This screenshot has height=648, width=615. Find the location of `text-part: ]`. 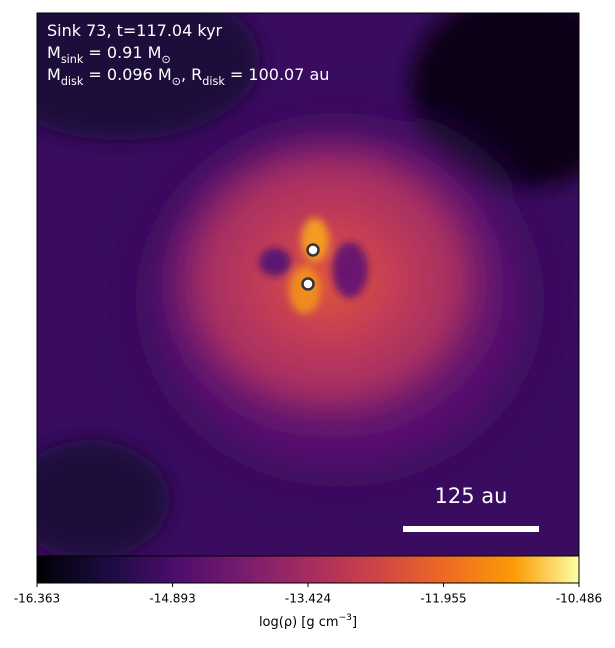

text-part: ] is located at coordinates (354, 622).